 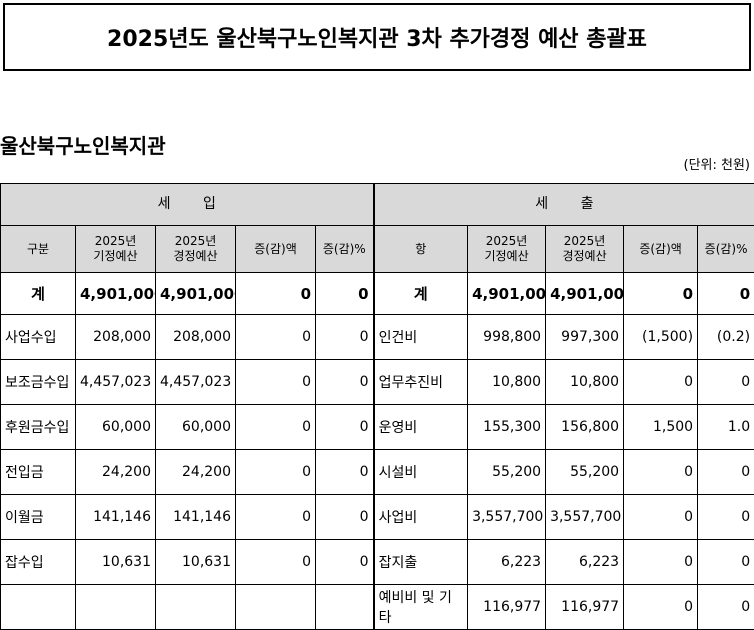 I want to click on table-cell: 업무추진비, so click(x=421, y=382).